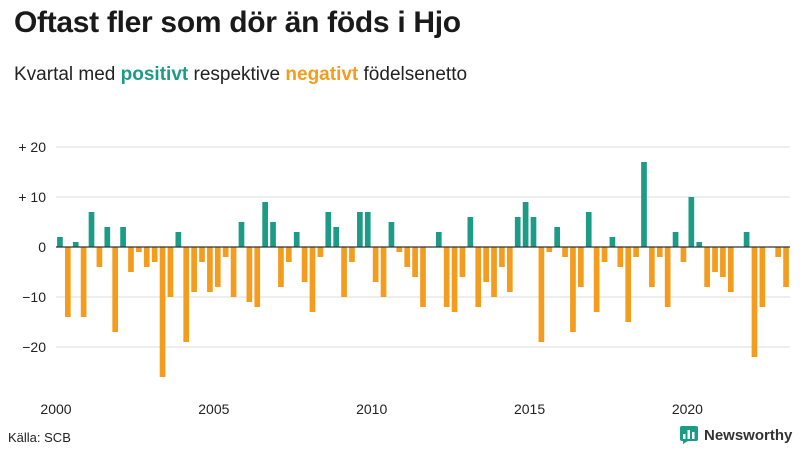 This screenshot has height=450, width=800. I want to click on y-tick-label: + 20, so click(32, 147).